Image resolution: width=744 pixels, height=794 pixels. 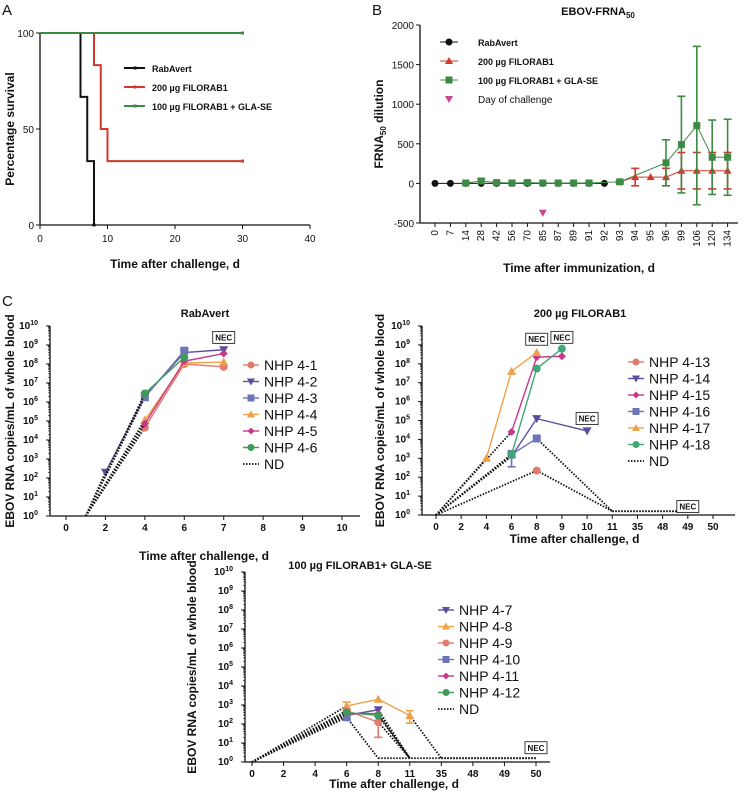 I want to click on legend-label: NHP 4-3, so click(x=291, y=398).